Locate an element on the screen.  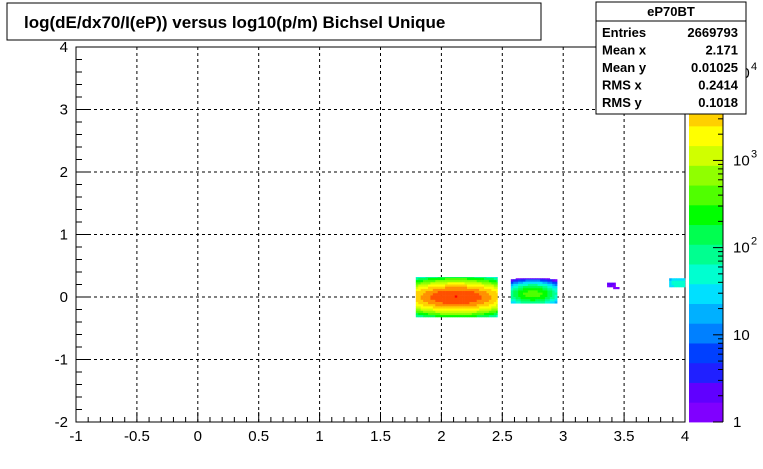
x-tick-label: 0 is located at coordinates (198, 436).